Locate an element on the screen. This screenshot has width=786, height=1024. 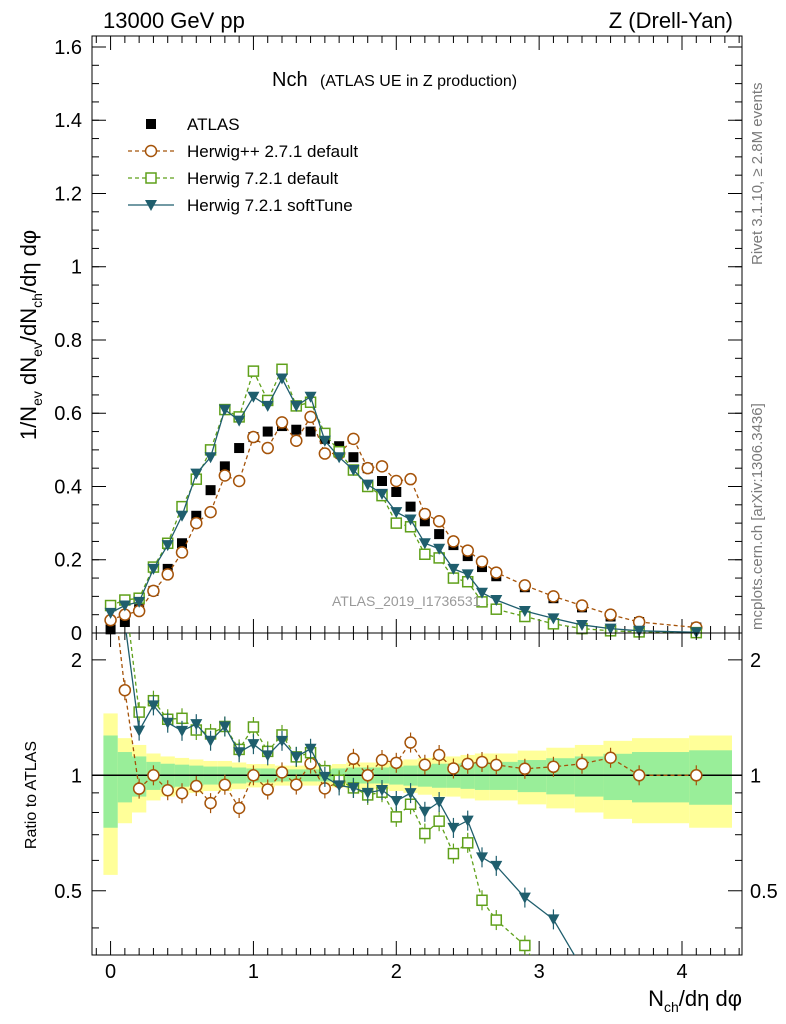
legend-marker-herwig-7-2-1-softtune is located at coordinates (151, 205).